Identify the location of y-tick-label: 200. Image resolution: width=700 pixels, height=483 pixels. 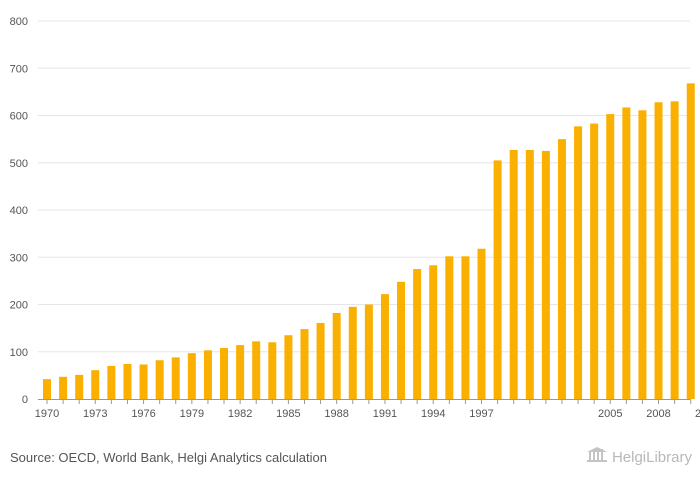
(19, 306).